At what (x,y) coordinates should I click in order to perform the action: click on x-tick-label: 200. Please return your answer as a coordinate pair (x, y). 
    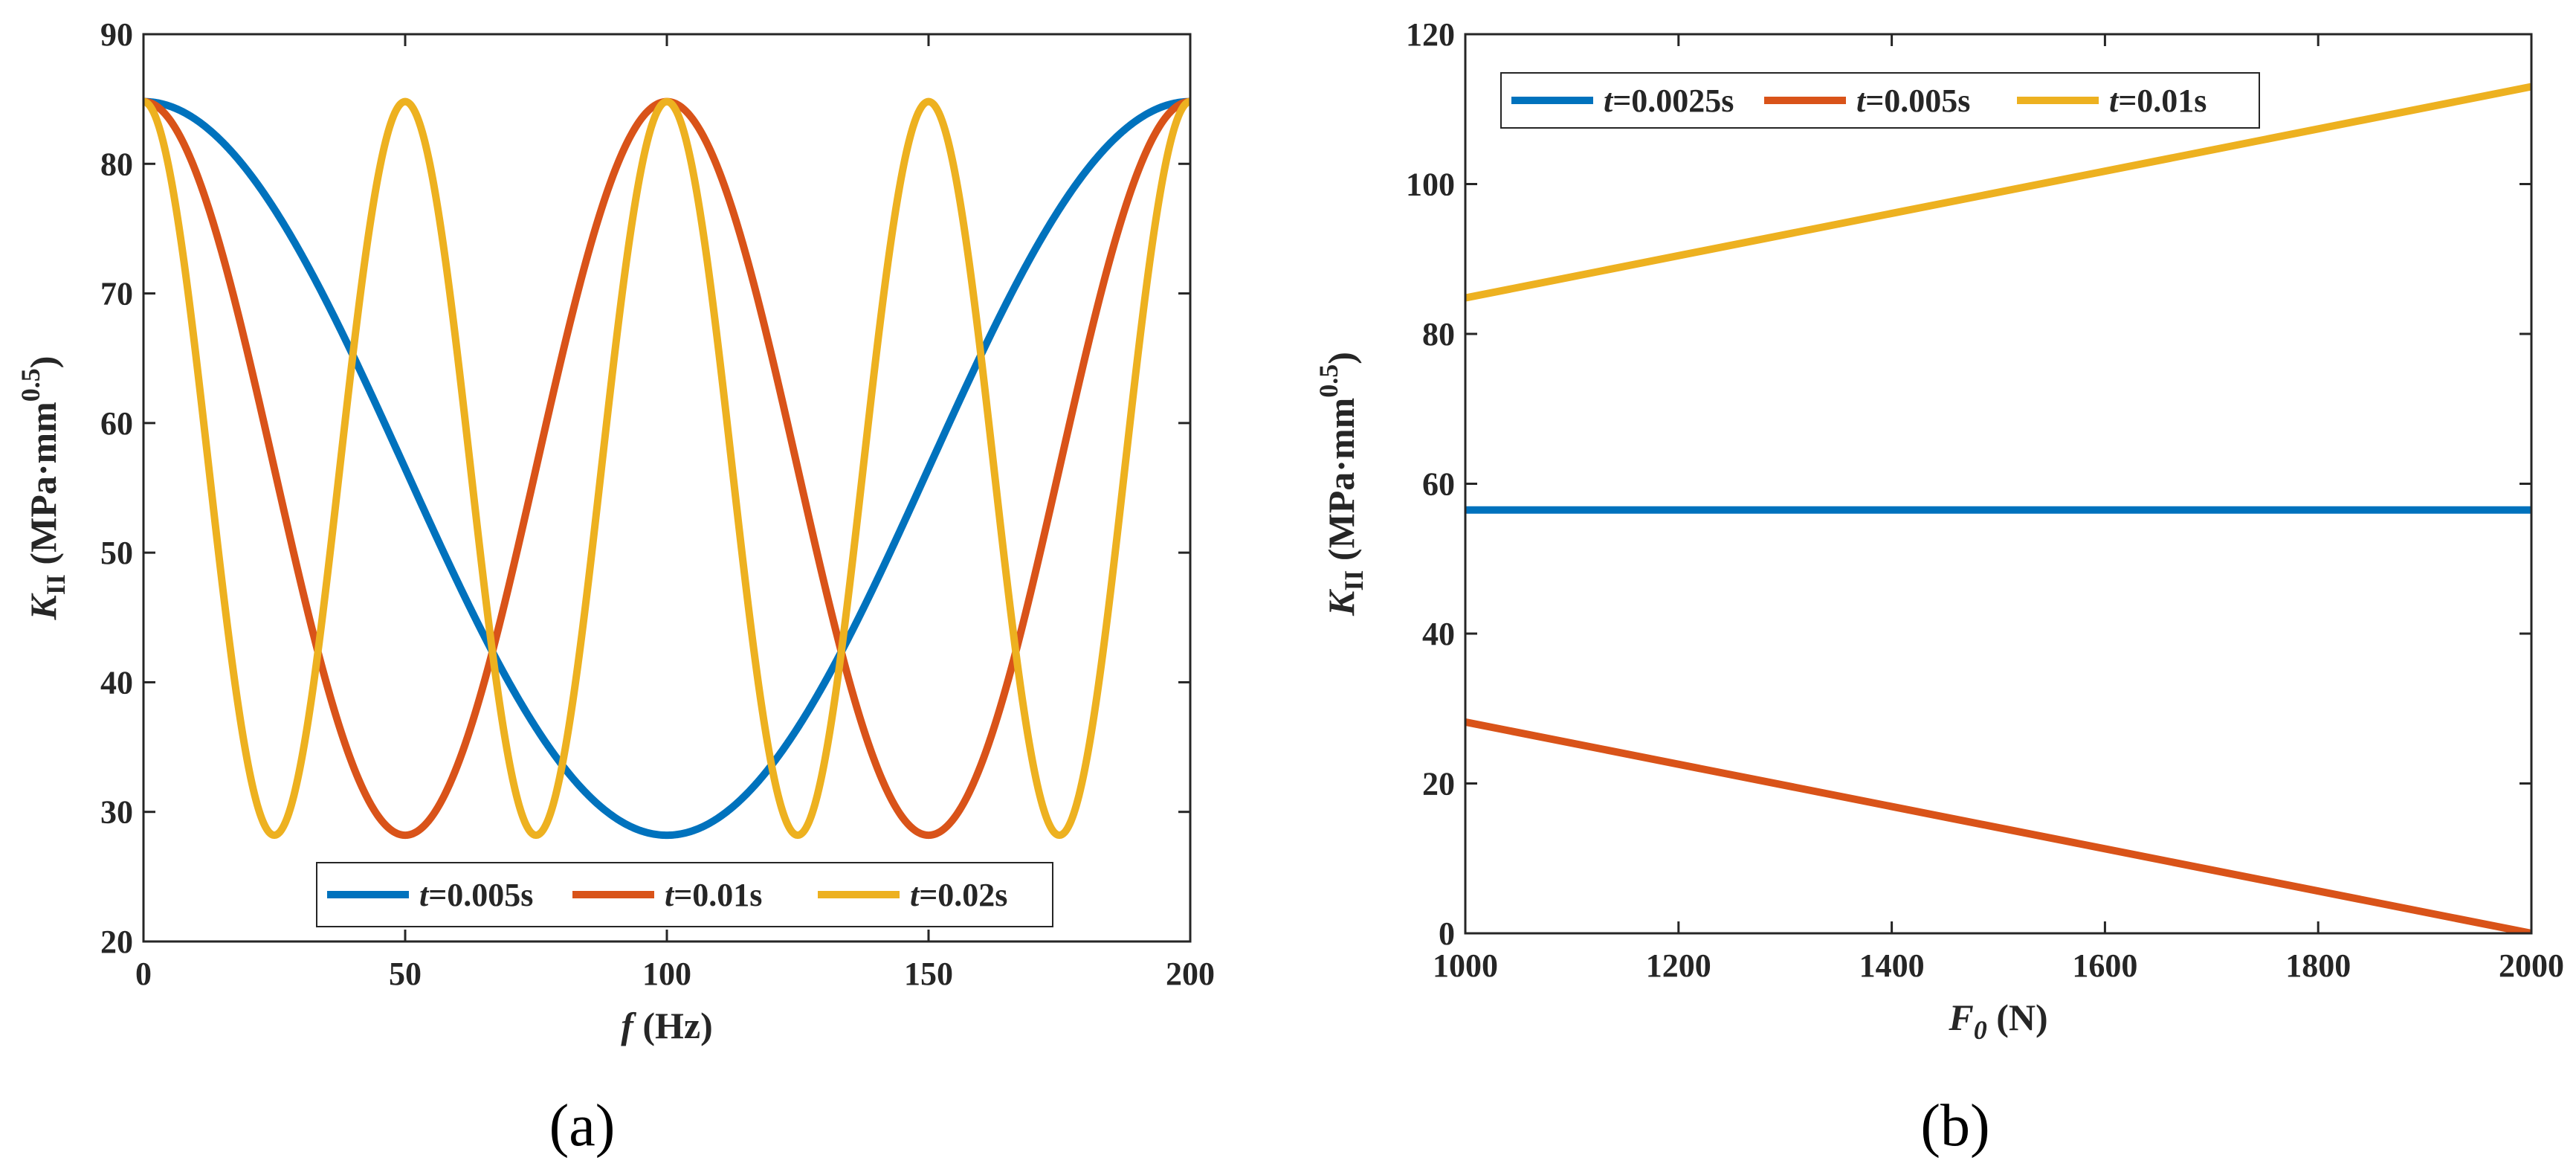
    Looking at the image, I should click on (1190, 974).